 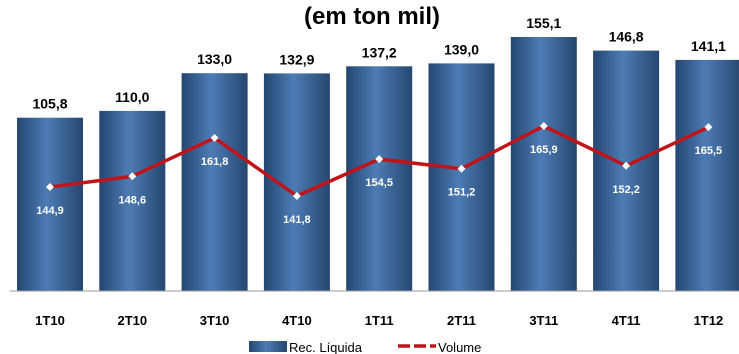 What do you see at coordinates (215, 320) in the screenshot?
I see `category-label: 3T10` at bounding box center [215, 320].